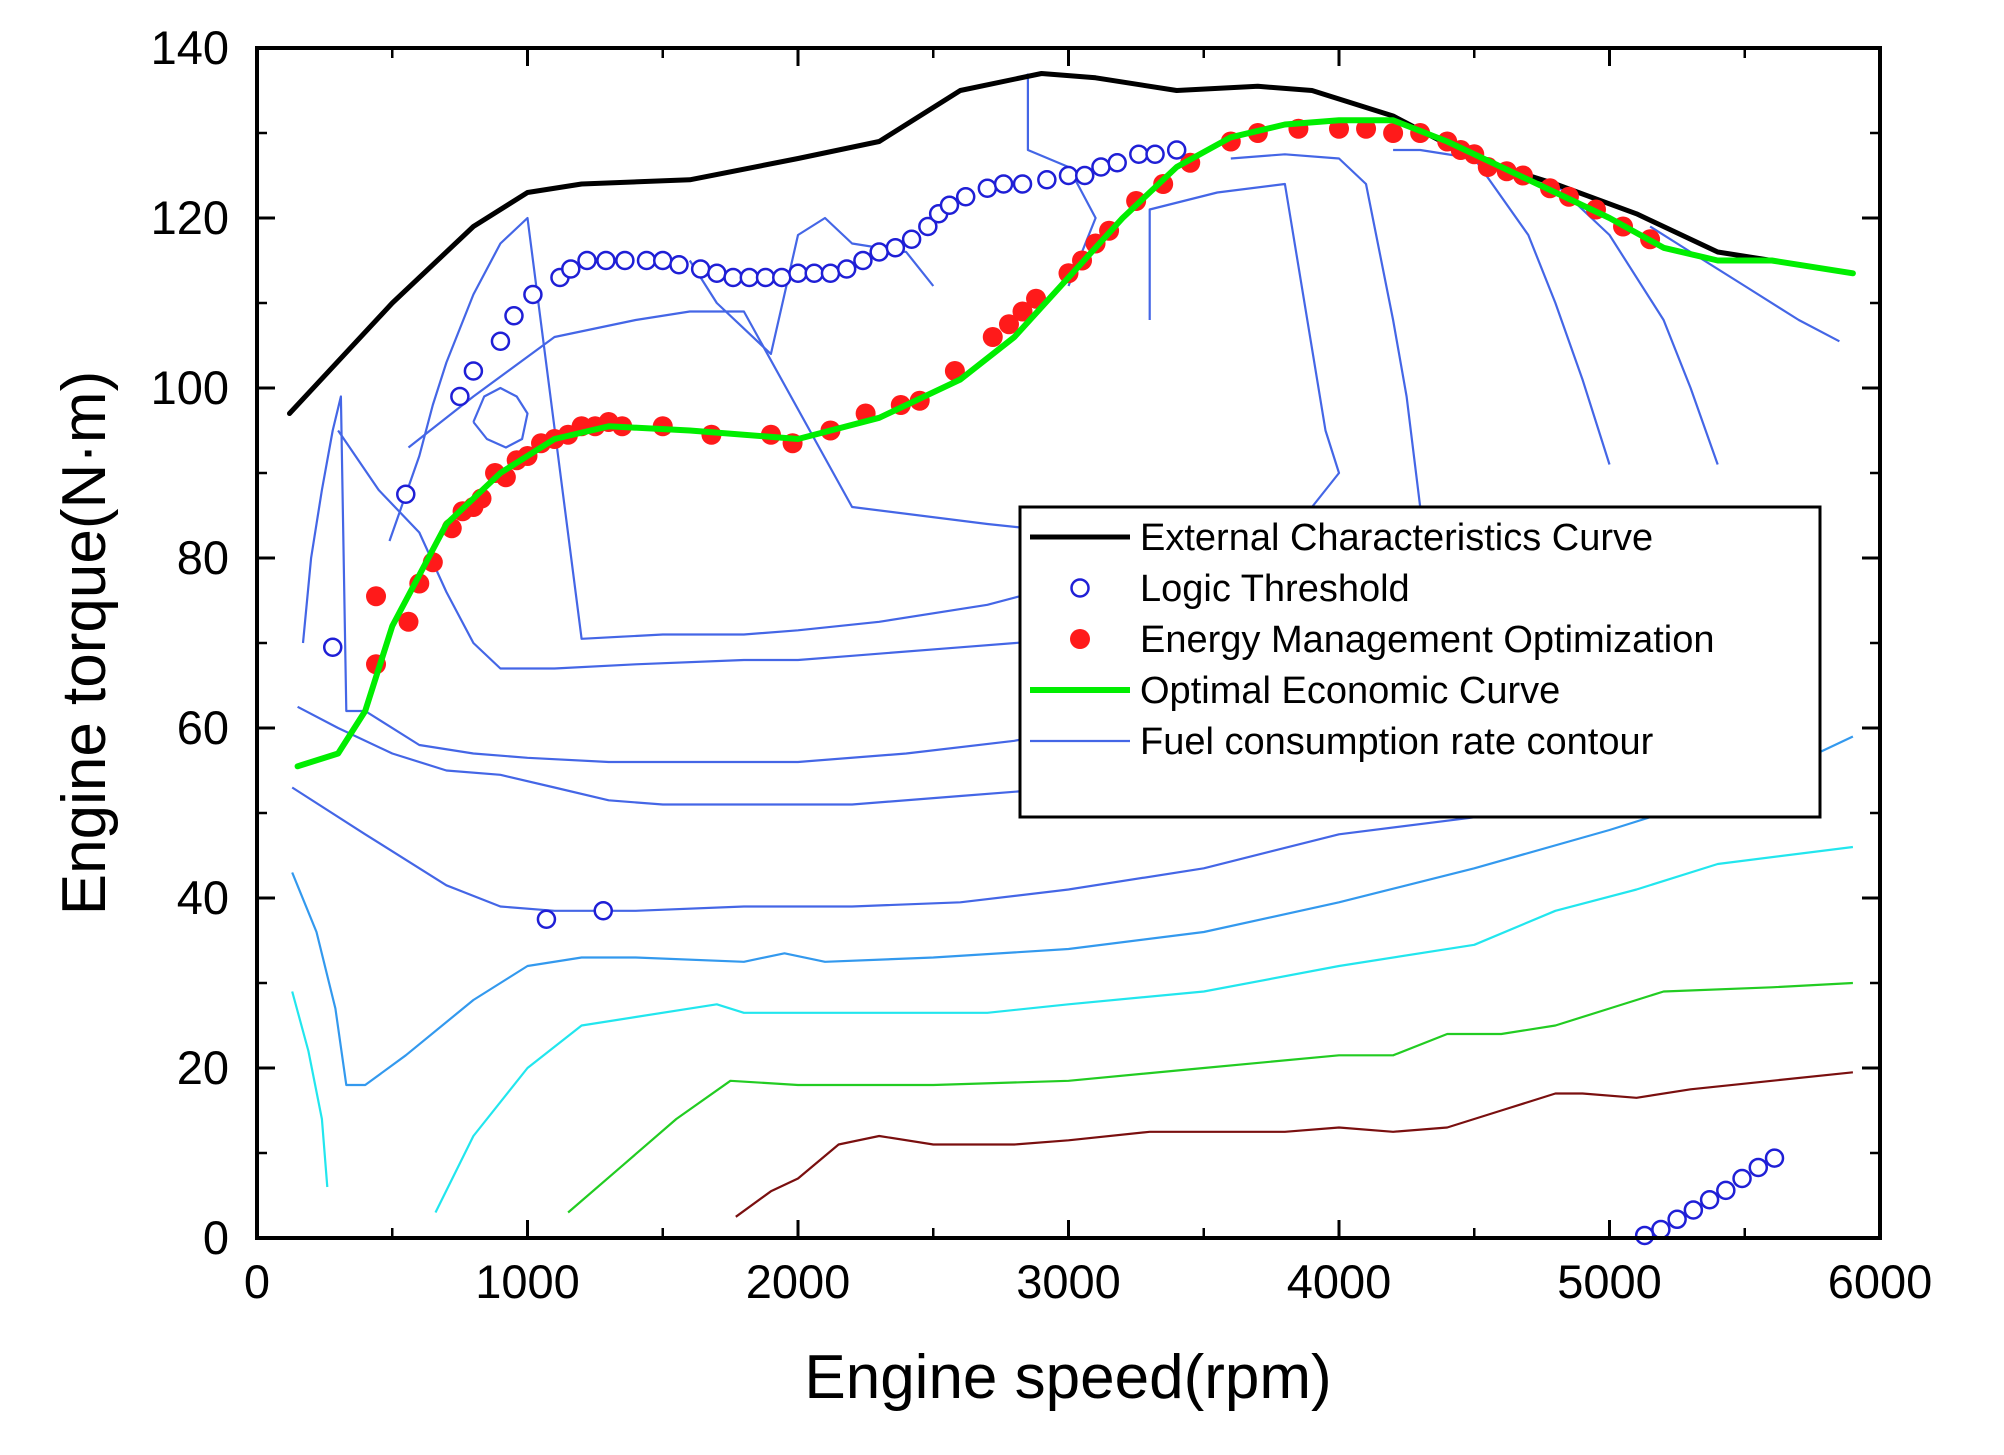 The width and height of the screenshot is (2004, 1455). Describe the element at coordinates (1396, 538) in the screenshot. I see `legend-label-external: External Characteristics Curve` at that location.